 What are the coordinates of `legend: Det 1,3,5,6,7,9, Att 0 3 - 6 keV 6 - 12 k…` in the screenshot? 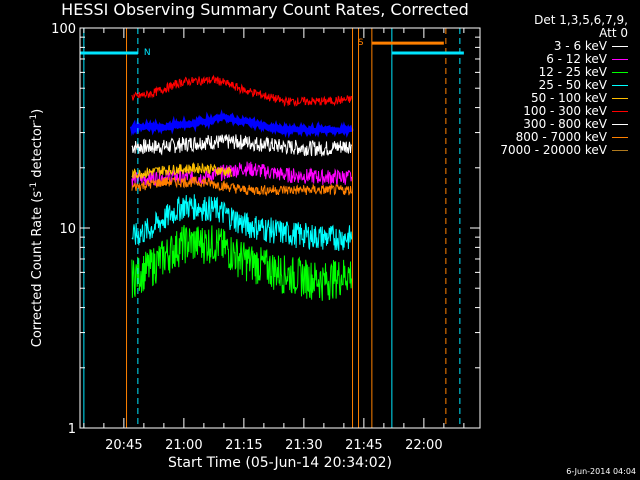 It's located at (558, 85).